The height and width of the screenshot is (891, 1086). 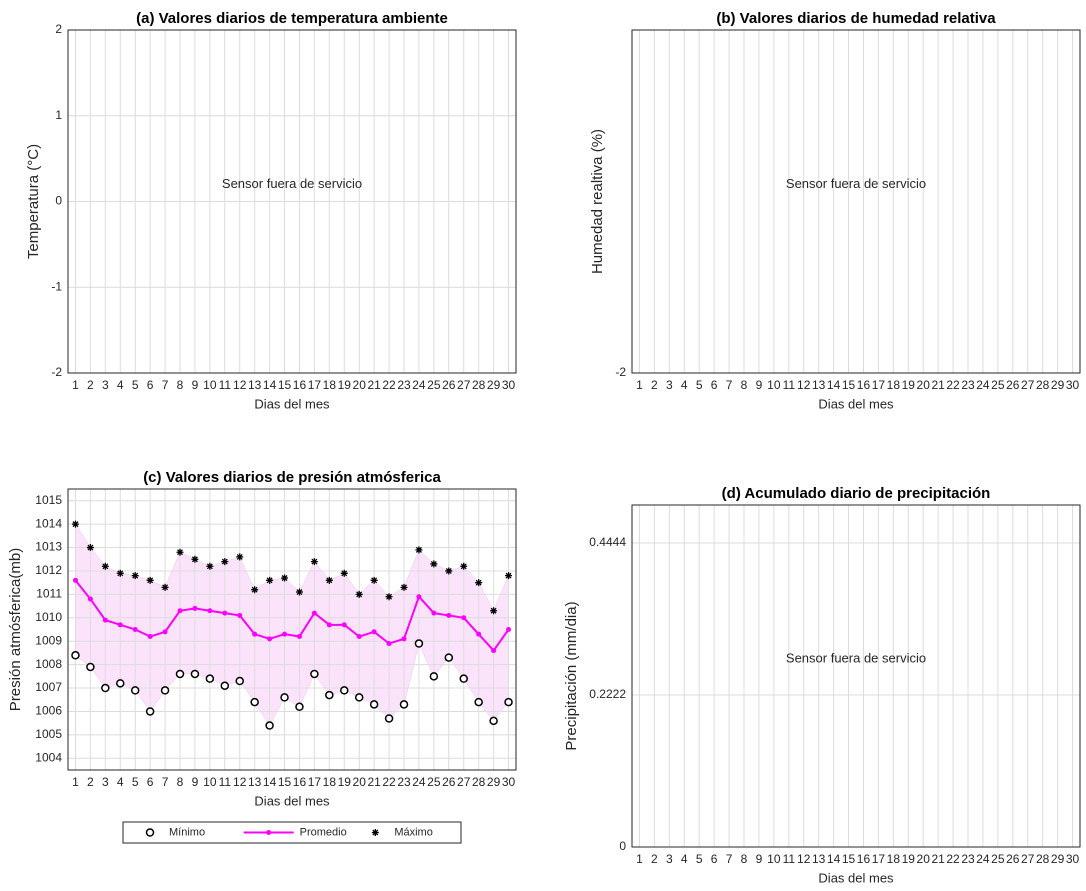 What do you see at coordinates (323, 832) in the screenshot?
I see `legend-label: Promedio` at bounding box center [323, 832].